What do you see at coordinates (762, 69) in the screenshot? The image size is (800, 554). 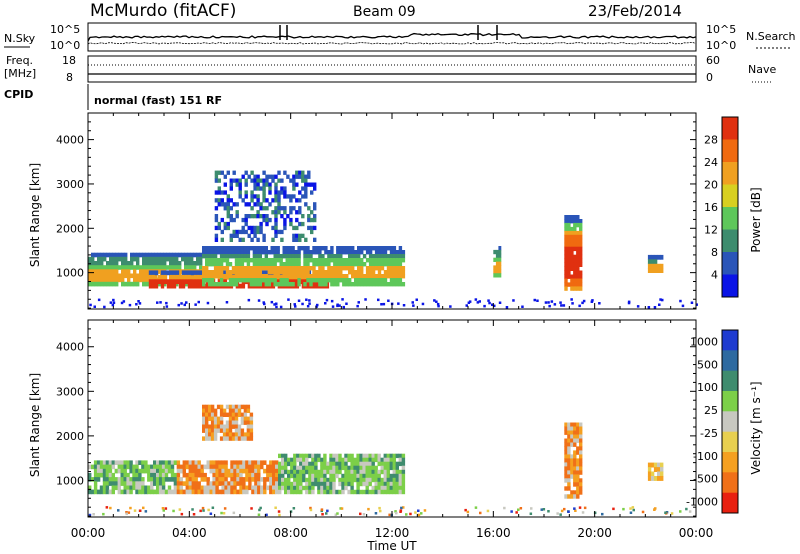 I see `nave-label: Nave` at bounding box center [762, 69].